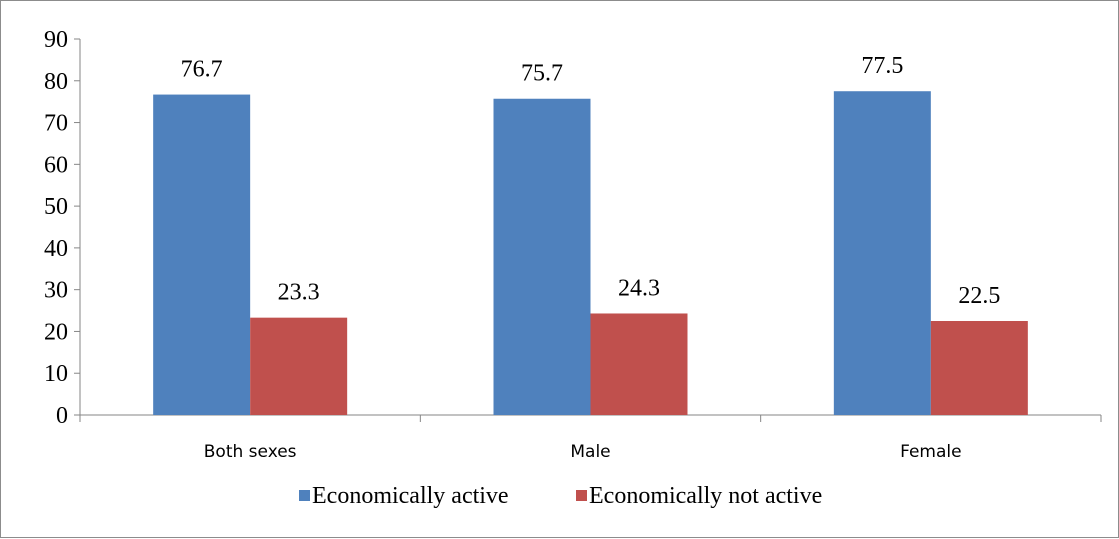  I want to click on x-category-label: Male, so click(590, 452).